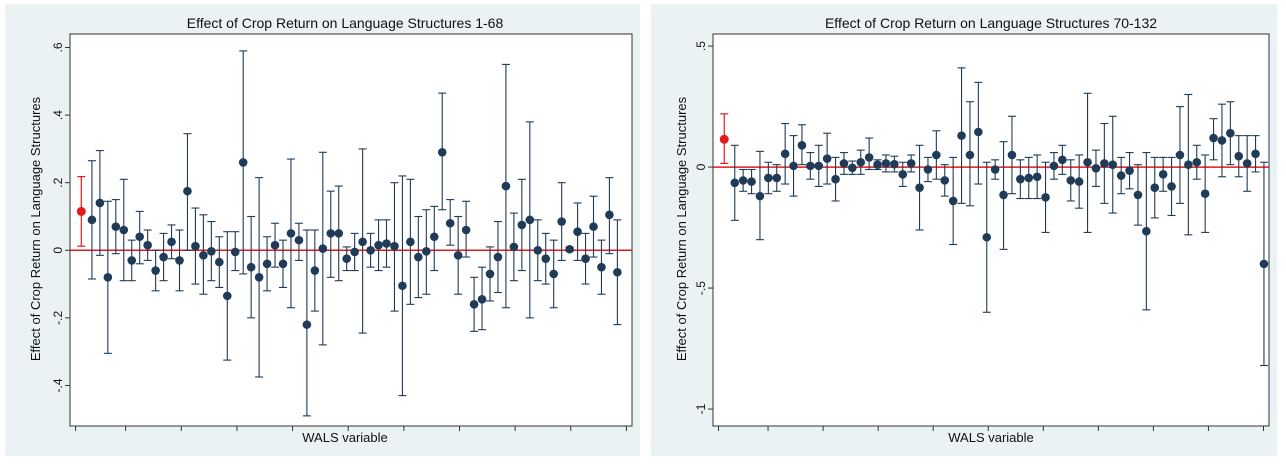  What do you see at coordinates (58, 182) in the screenshot?
I see `y-tick-label: .2` at bounding box center [58, 182].